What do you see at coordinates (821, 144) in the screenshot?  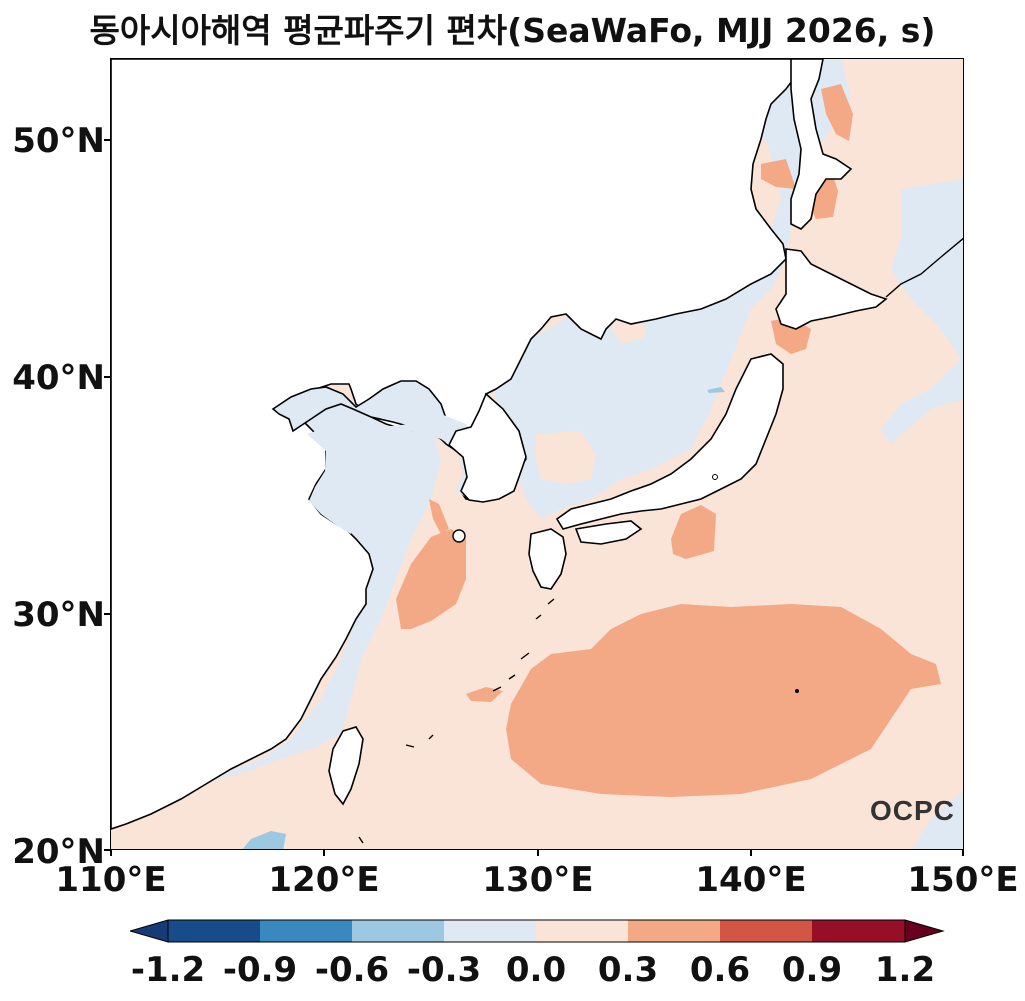 I see `land-sakhalin` at bounding box center [821, 144].